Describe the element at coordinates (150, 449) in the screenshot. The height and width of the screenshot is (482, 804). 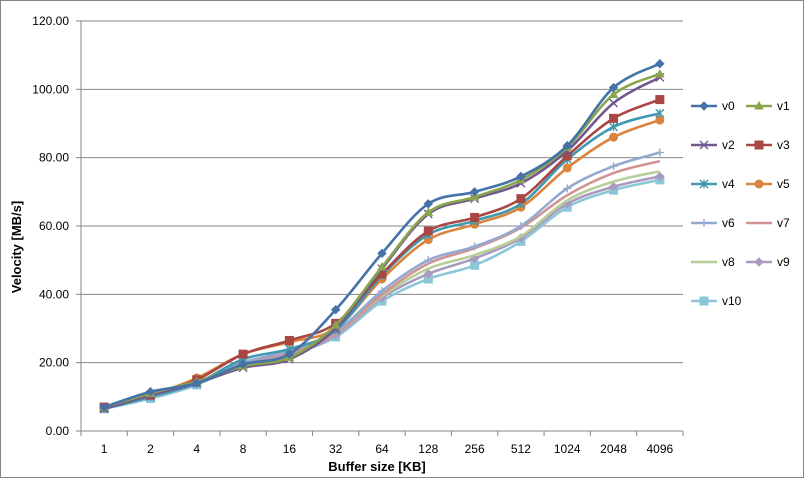
I see `x-tick-label: 2` at that location.